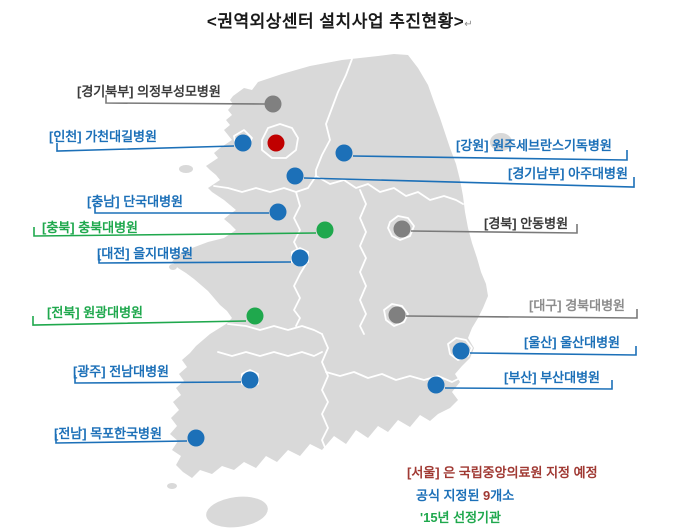 The width and height of the screenshot is (680, 531). What do you see at coordinates (145, 253) in the screenshot?
I see `marker-label-daejeon: [대전] 을지대병원` at bounding box center [145, 253].